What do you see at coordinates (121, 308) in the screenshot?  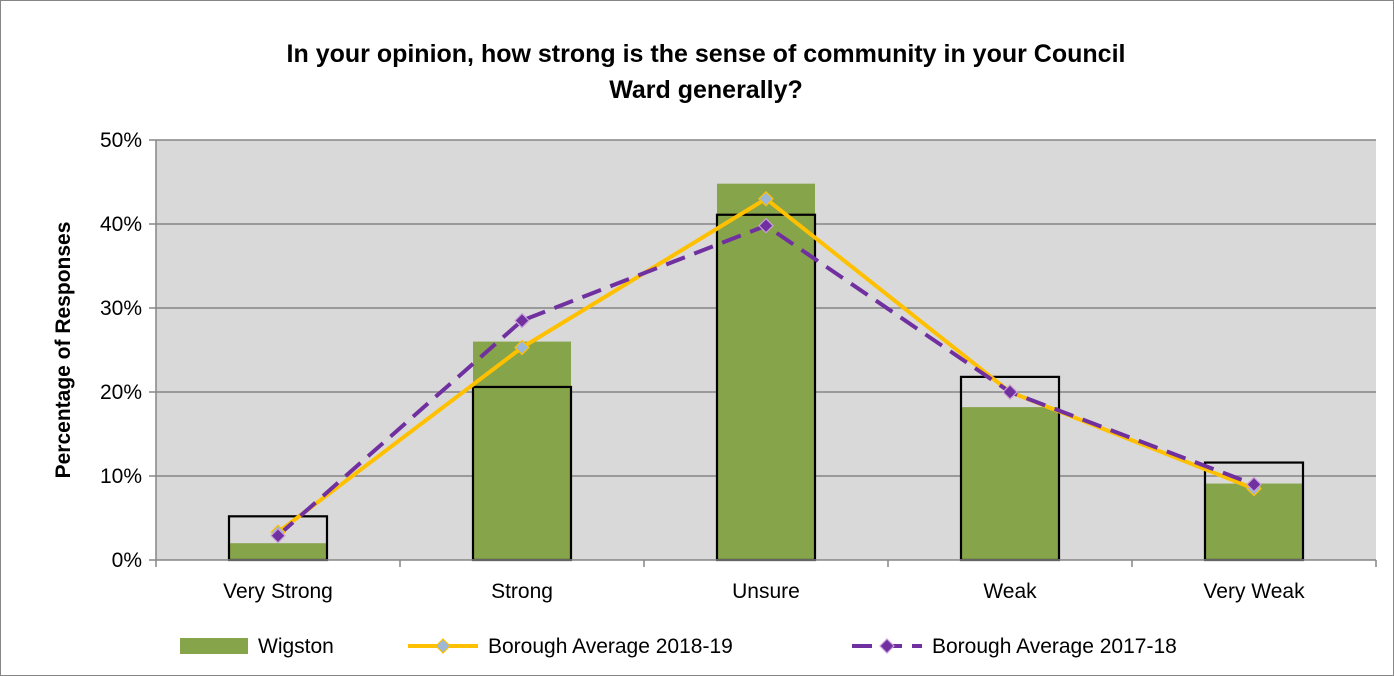 I see `y-tick-label: 30%` at bounding box center [121, 308].